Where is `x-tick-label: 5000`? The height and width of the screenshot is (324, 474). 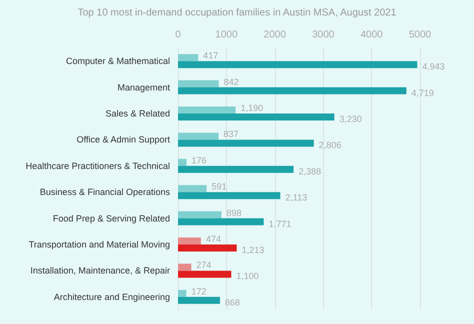 x-tick-label: 5000 is located at coordinates (420, 35).